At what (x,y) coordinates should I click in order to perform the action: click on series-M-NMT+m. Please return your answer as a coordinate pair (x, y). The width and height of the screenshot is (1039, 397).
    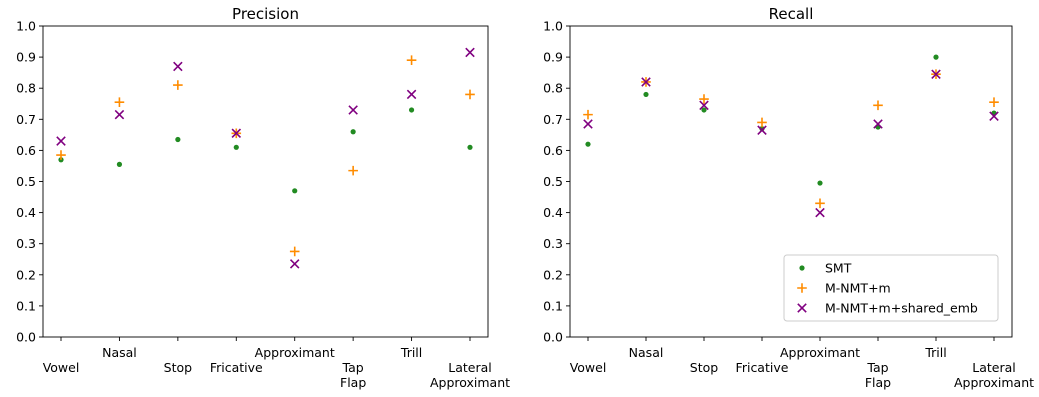
    Looking at the image, I should click on (791, 139).